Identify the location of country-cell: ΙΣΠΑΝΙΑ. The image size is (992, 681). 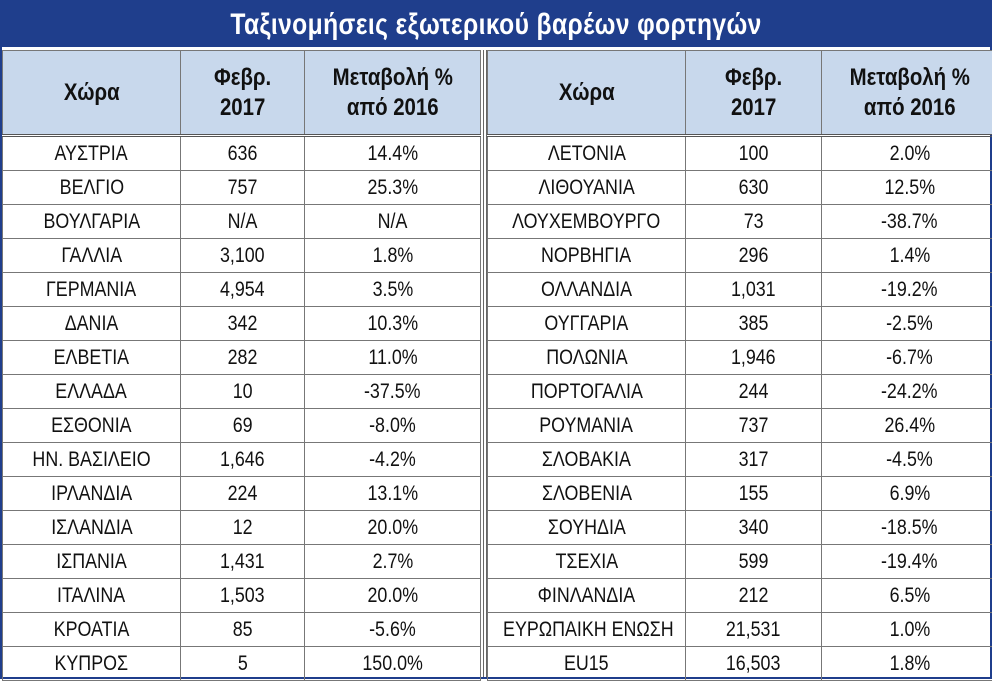
(92, 562).